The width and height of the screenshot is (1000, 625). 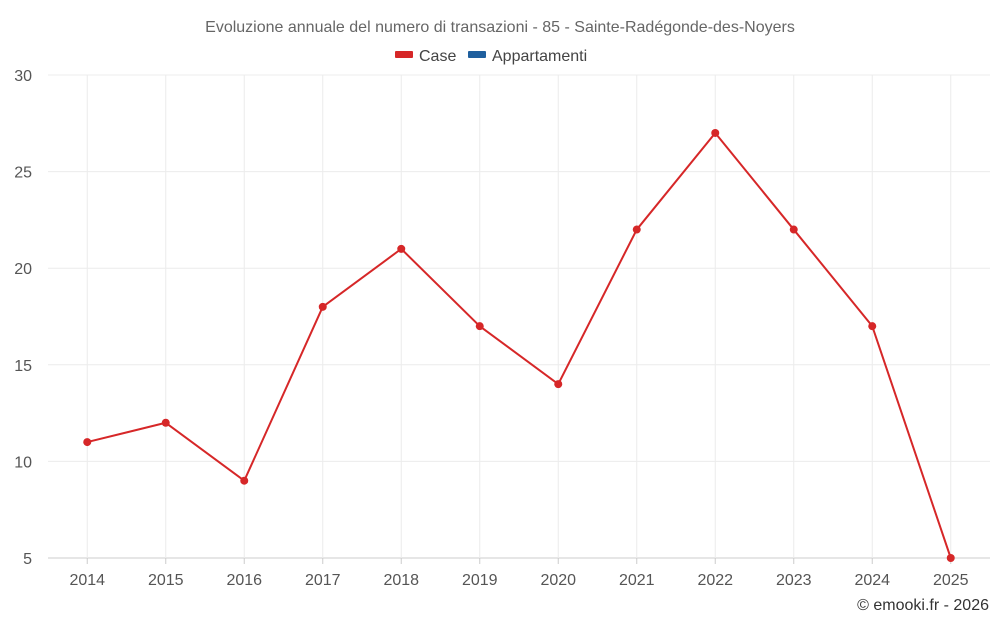 I want to click on y-axis-ticks: 5 10 15 20 25 30, so click(x=23, y=318).